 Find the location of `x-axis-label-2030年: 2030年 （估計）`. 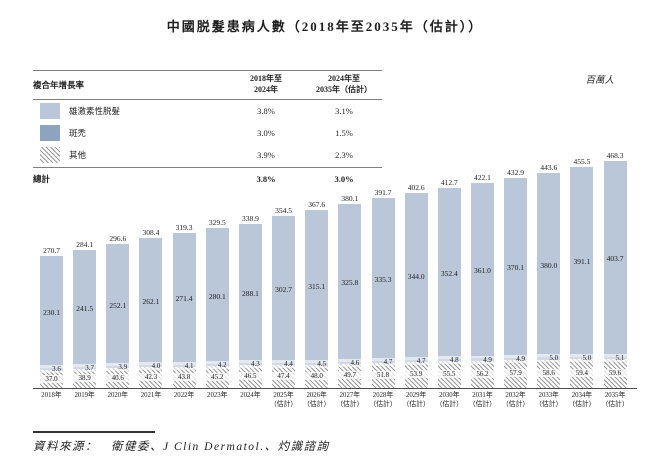

x-axis-label-2030年: 2030年 （估計） is located at coordinates (449, 400).